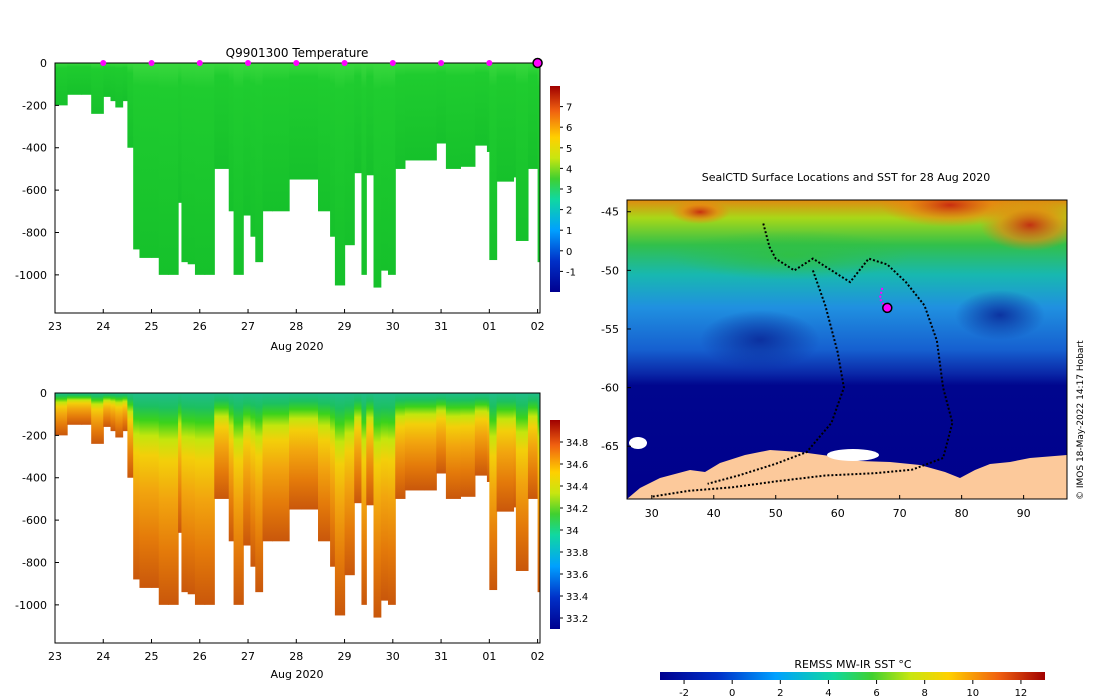 This screenshot has height=700, width=1100. I want to click on temperature-markers, so click(321, 63).